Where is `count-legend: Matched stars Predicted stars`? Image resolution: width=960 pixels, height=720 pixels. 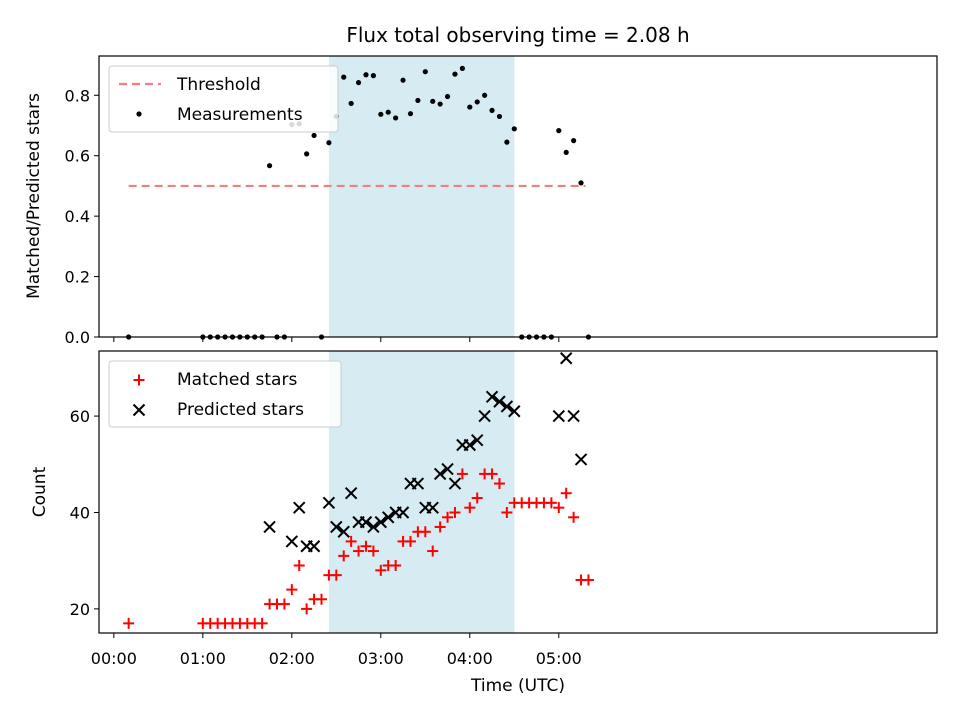 count-legend: Matched stars Predicted stars is located at coordinates (225, 394).